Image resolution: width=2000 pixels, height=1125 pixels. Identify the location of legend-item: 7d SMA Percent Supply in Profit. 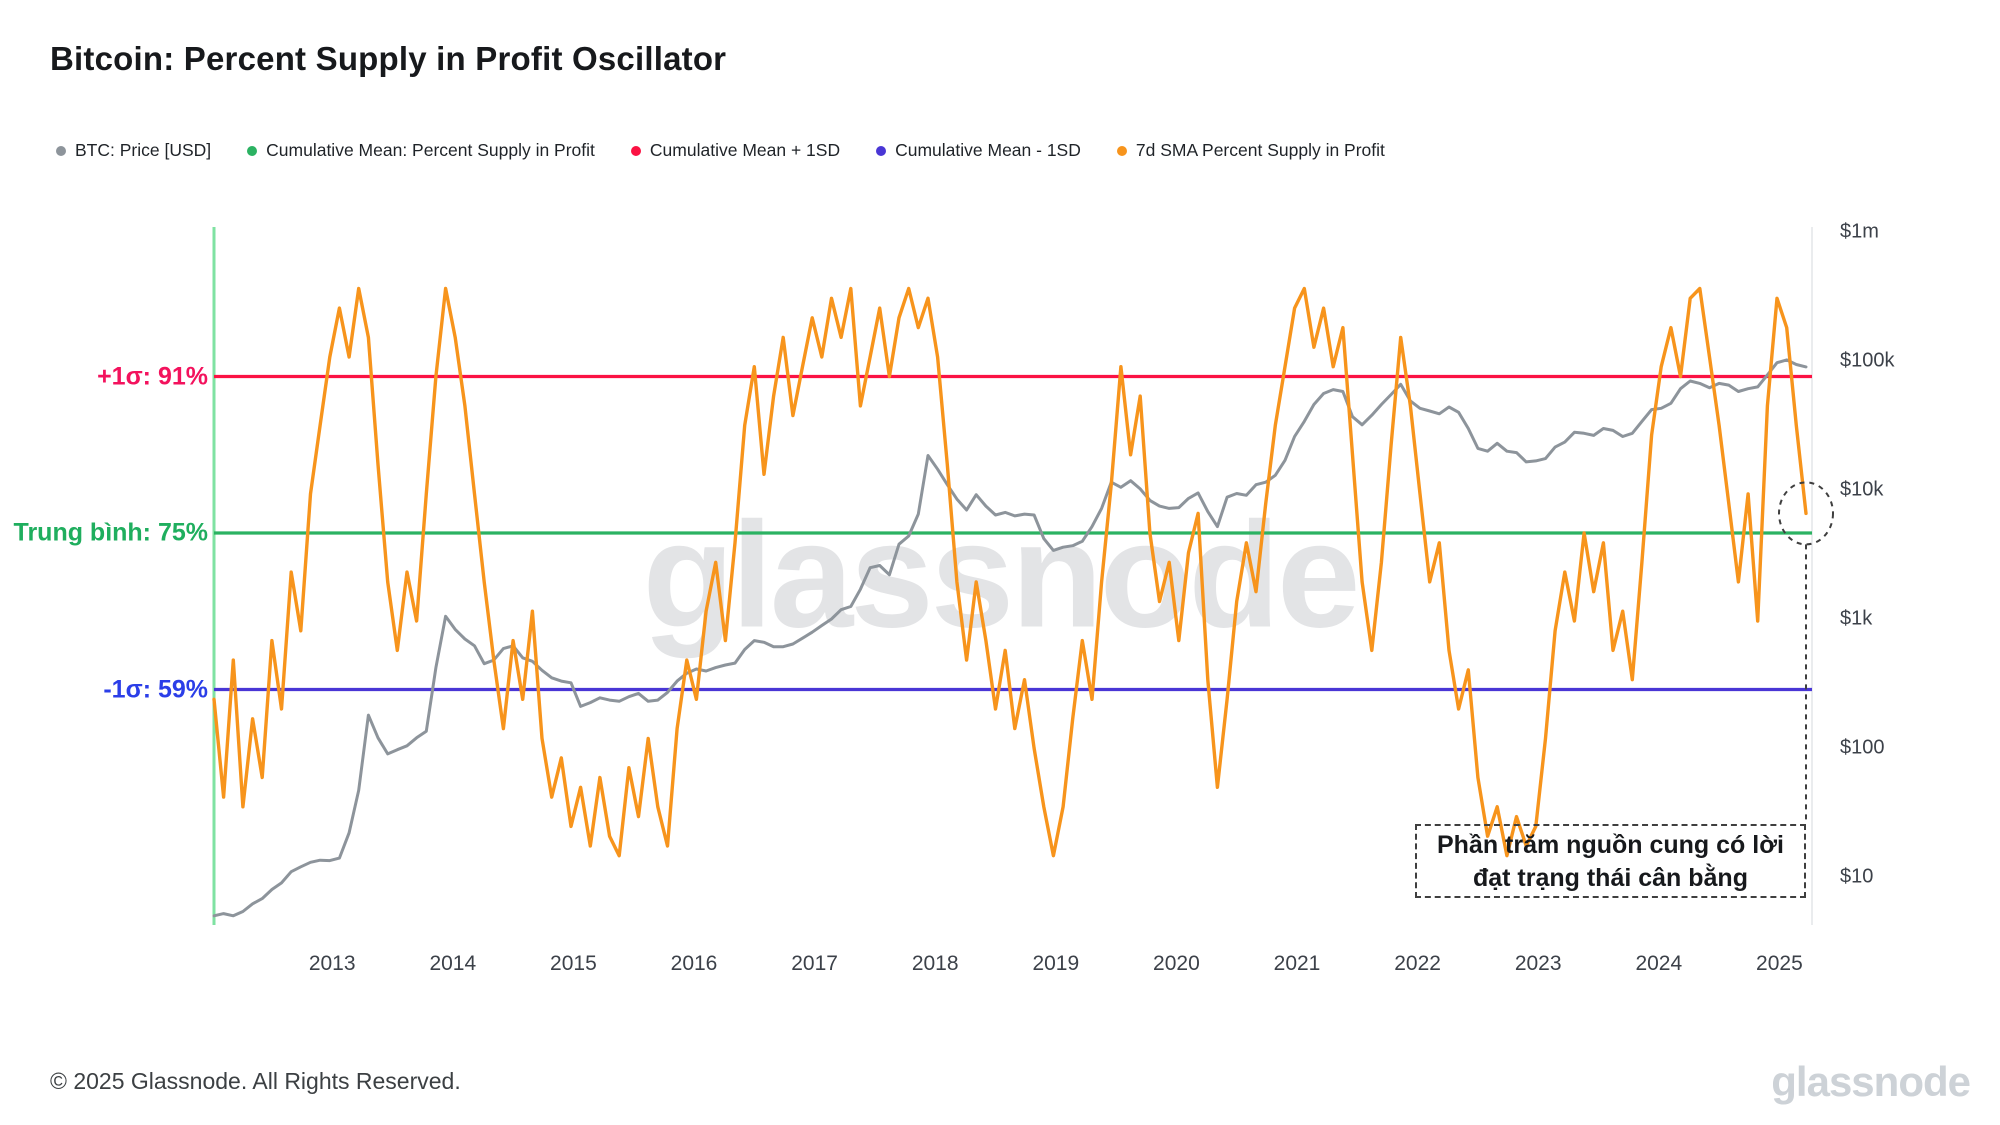
(1250, 150).